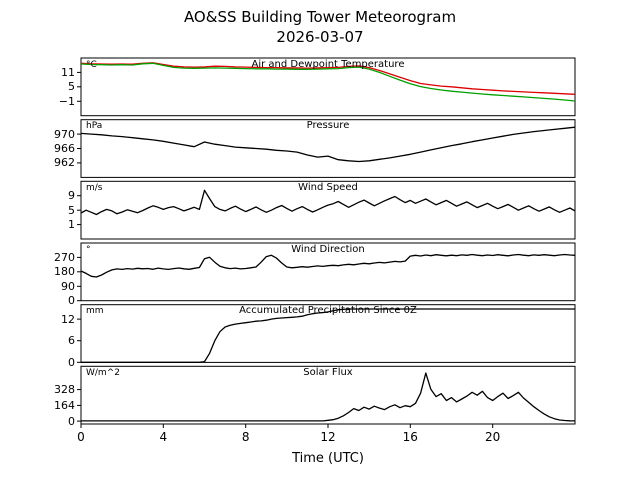 This screenshot has height=480, width=640. What do you see at coordinates (68, 319) in the screenshot?
I see `y-tick-label: 12` at bounding box center [68, 319].